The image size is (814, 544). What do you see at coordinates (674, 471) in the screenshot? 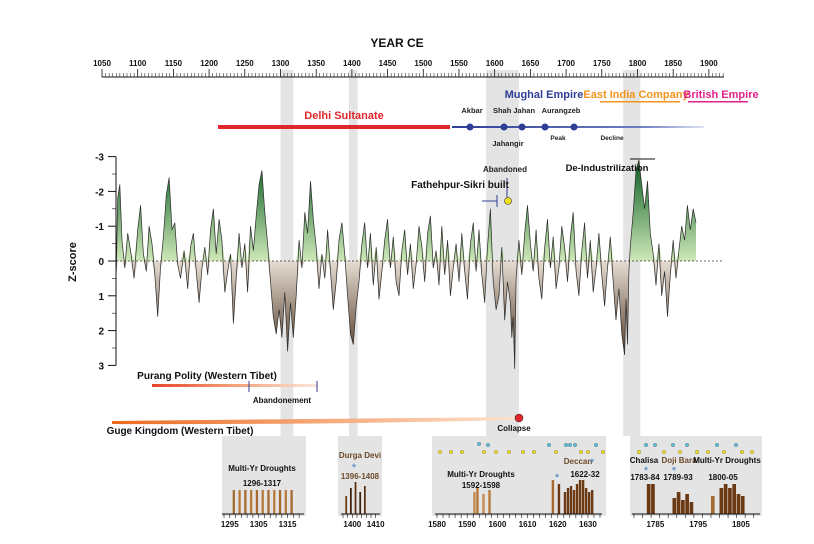
I see `inset-4-star-2: *` at bounding box center [674, 471].